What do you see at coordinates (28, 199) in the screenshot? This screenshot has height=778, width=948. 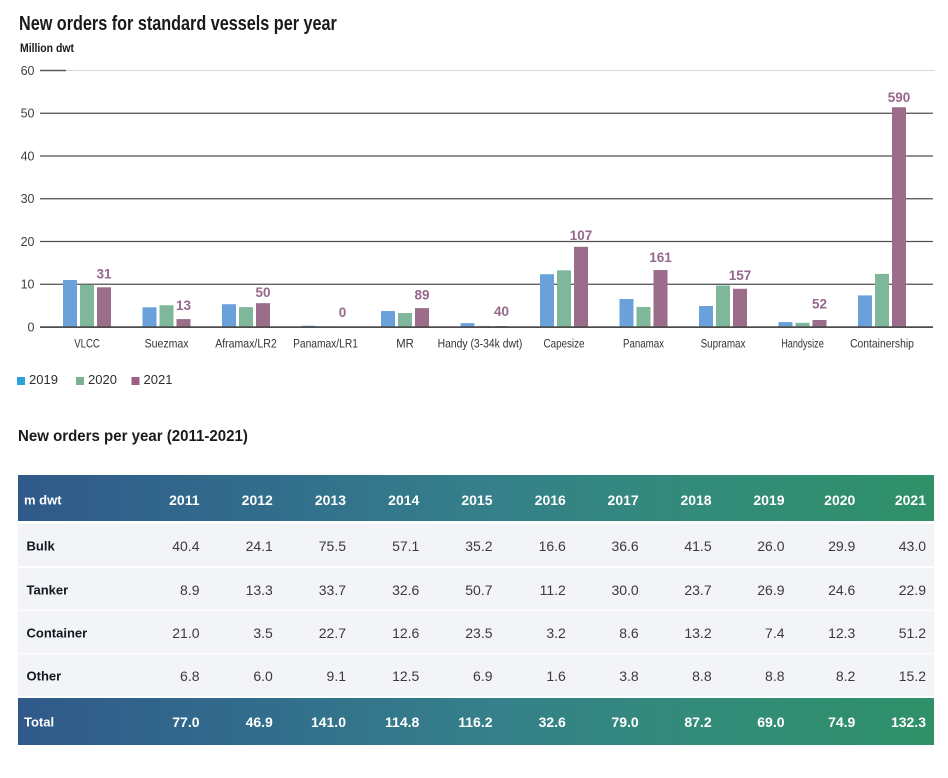 I see `svg-text: 30` at bounding box center [28, 199].